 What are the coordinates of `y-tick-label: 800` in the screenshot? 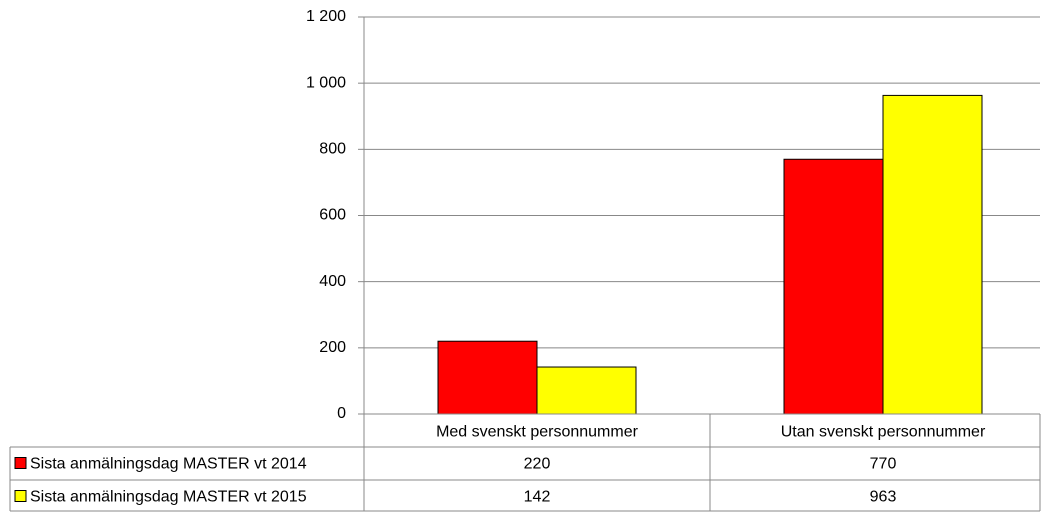 It's located at (332, 149).